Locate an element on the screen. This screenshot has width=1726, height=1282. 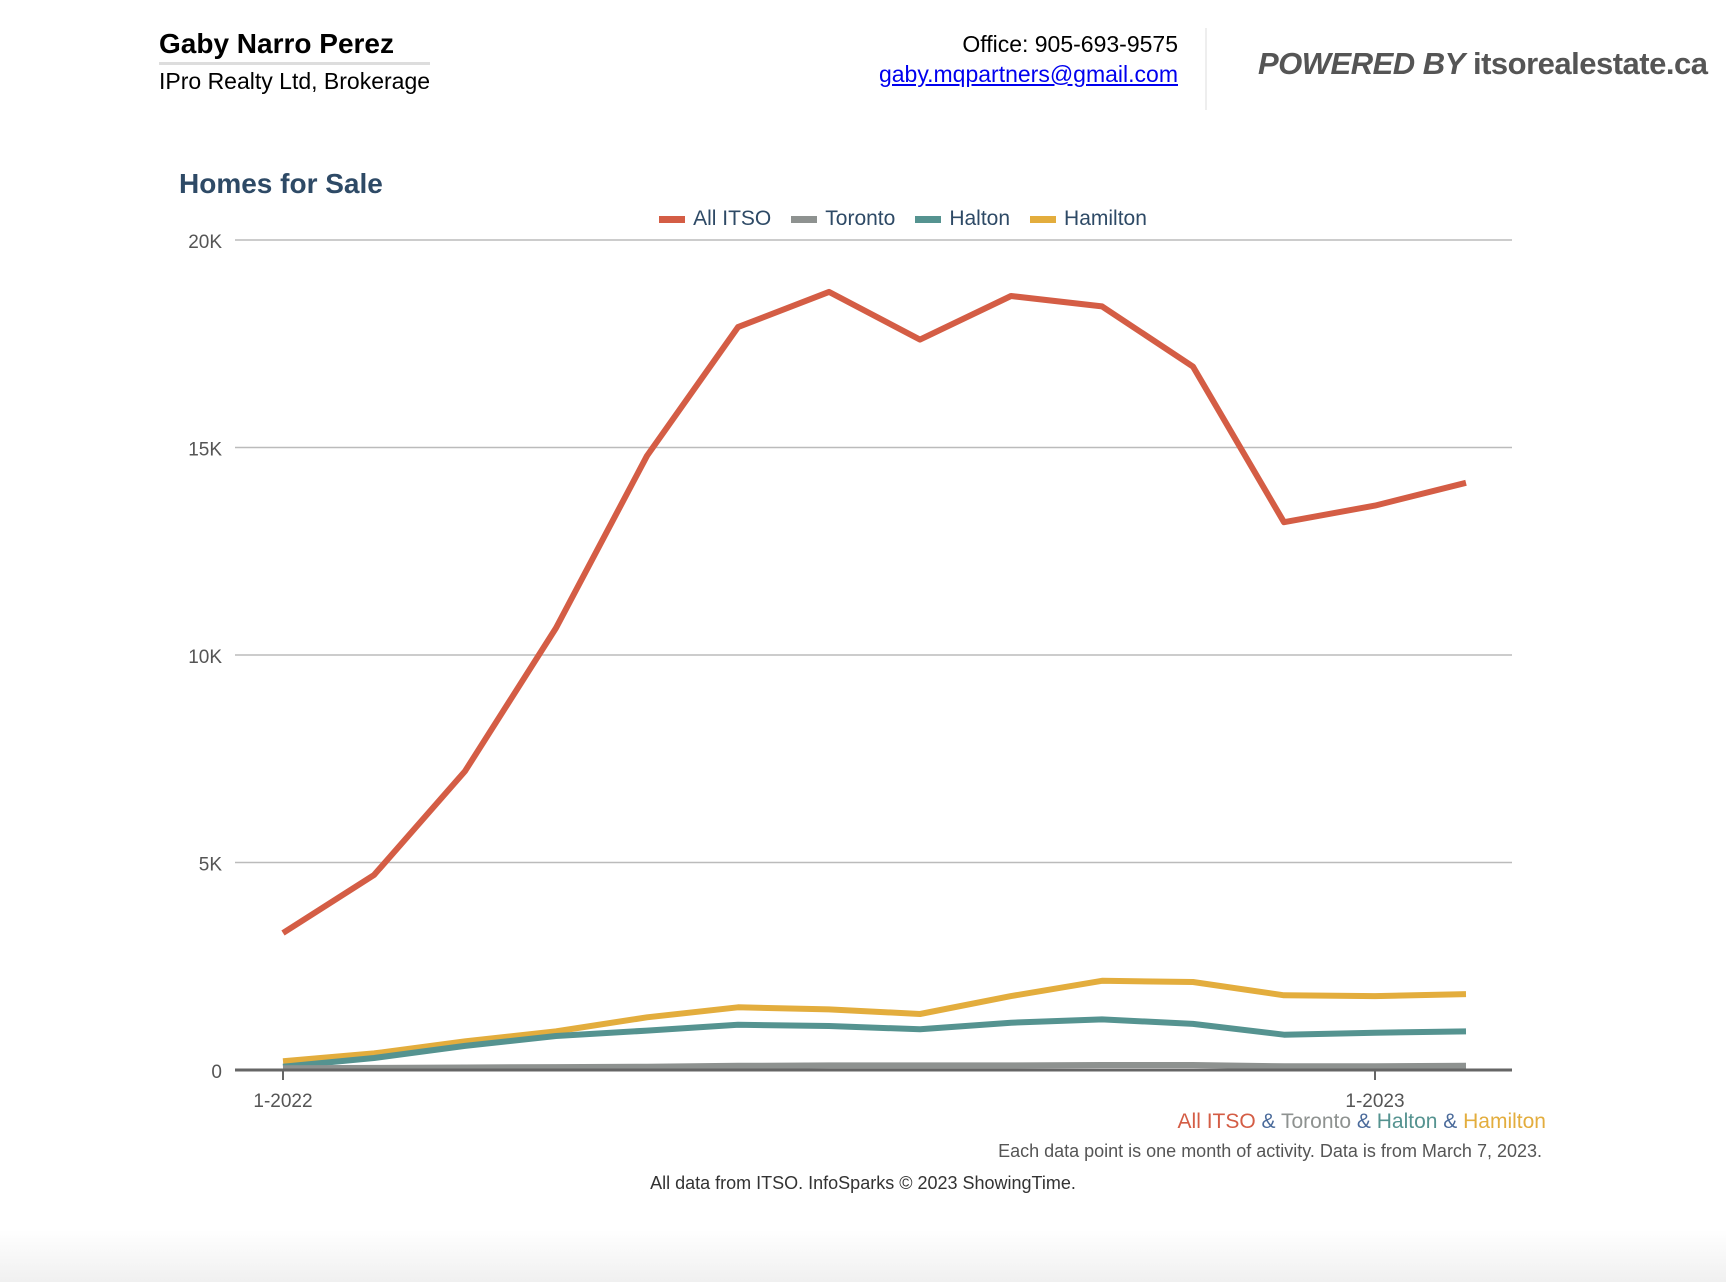
legend-item: Halton is located at coordinates (962, 219).